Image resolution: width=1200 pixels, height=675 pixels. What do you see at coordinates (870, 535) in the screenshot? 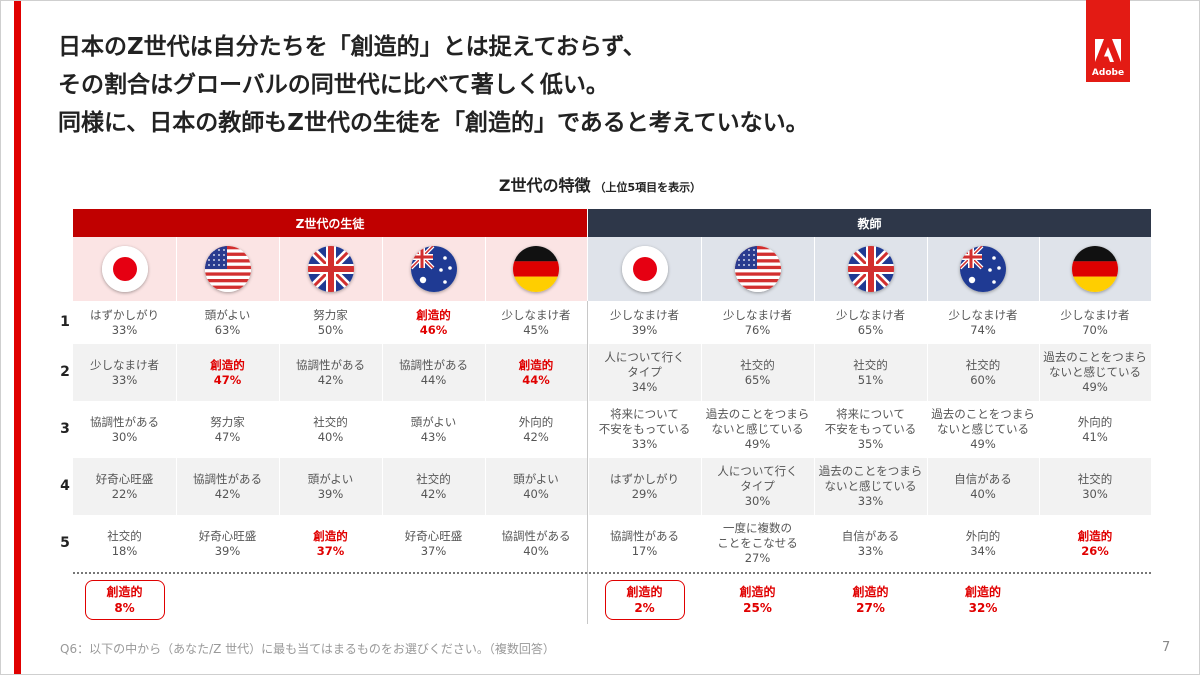
I see `cell-label: 自信がある` at bounding box center [870, 535].